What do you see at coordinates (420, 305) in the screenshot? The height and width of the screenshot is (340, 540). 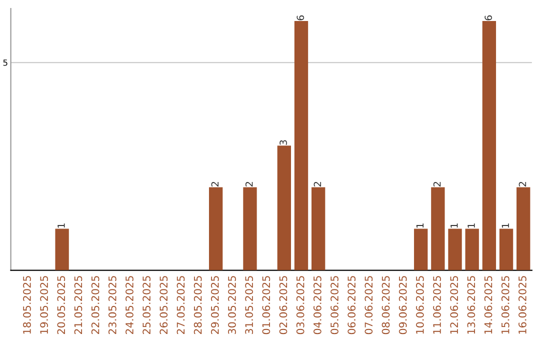 I see `x-tick-label: 10.06.2025` at bounding box center [420, 305].